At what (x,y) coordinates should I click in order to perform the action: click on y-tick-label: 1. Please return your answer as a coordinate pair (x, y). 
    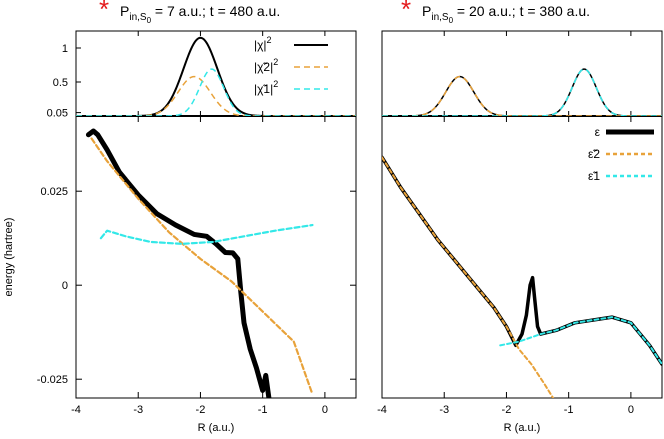
    Looking at the image, I should click on (65, 49).